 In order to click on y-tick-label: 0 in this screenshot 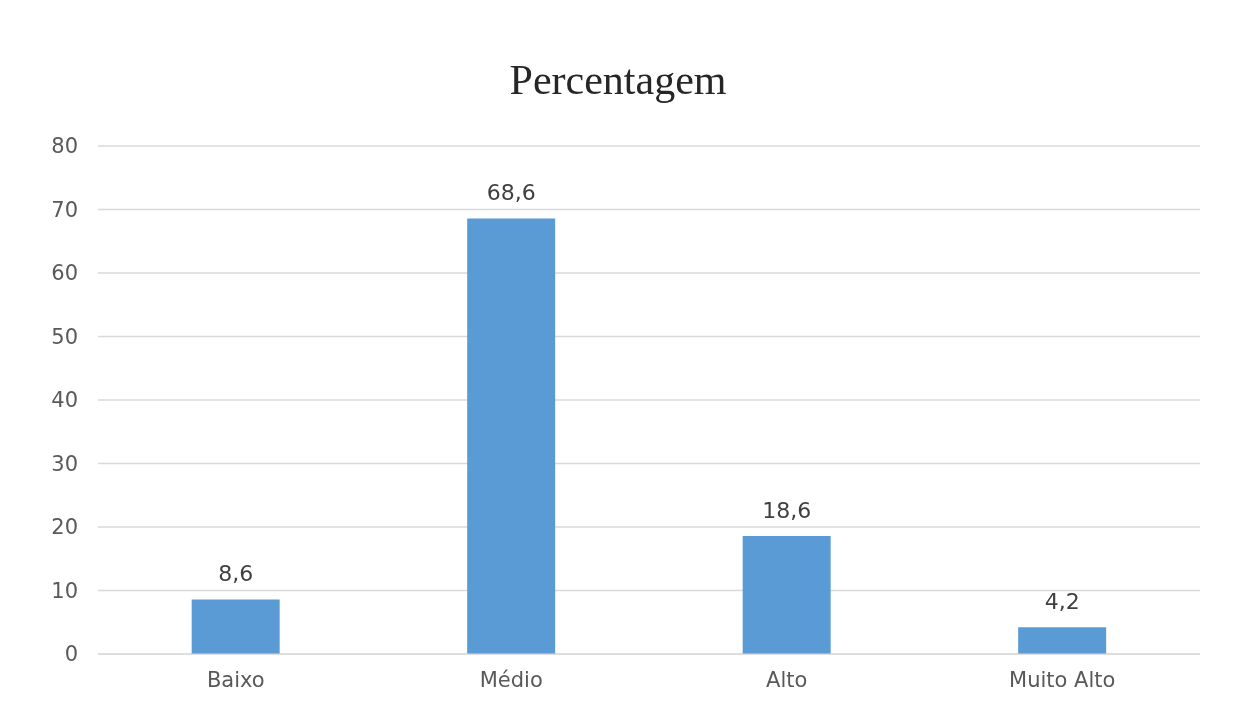, I will do `click(71, 654)`.